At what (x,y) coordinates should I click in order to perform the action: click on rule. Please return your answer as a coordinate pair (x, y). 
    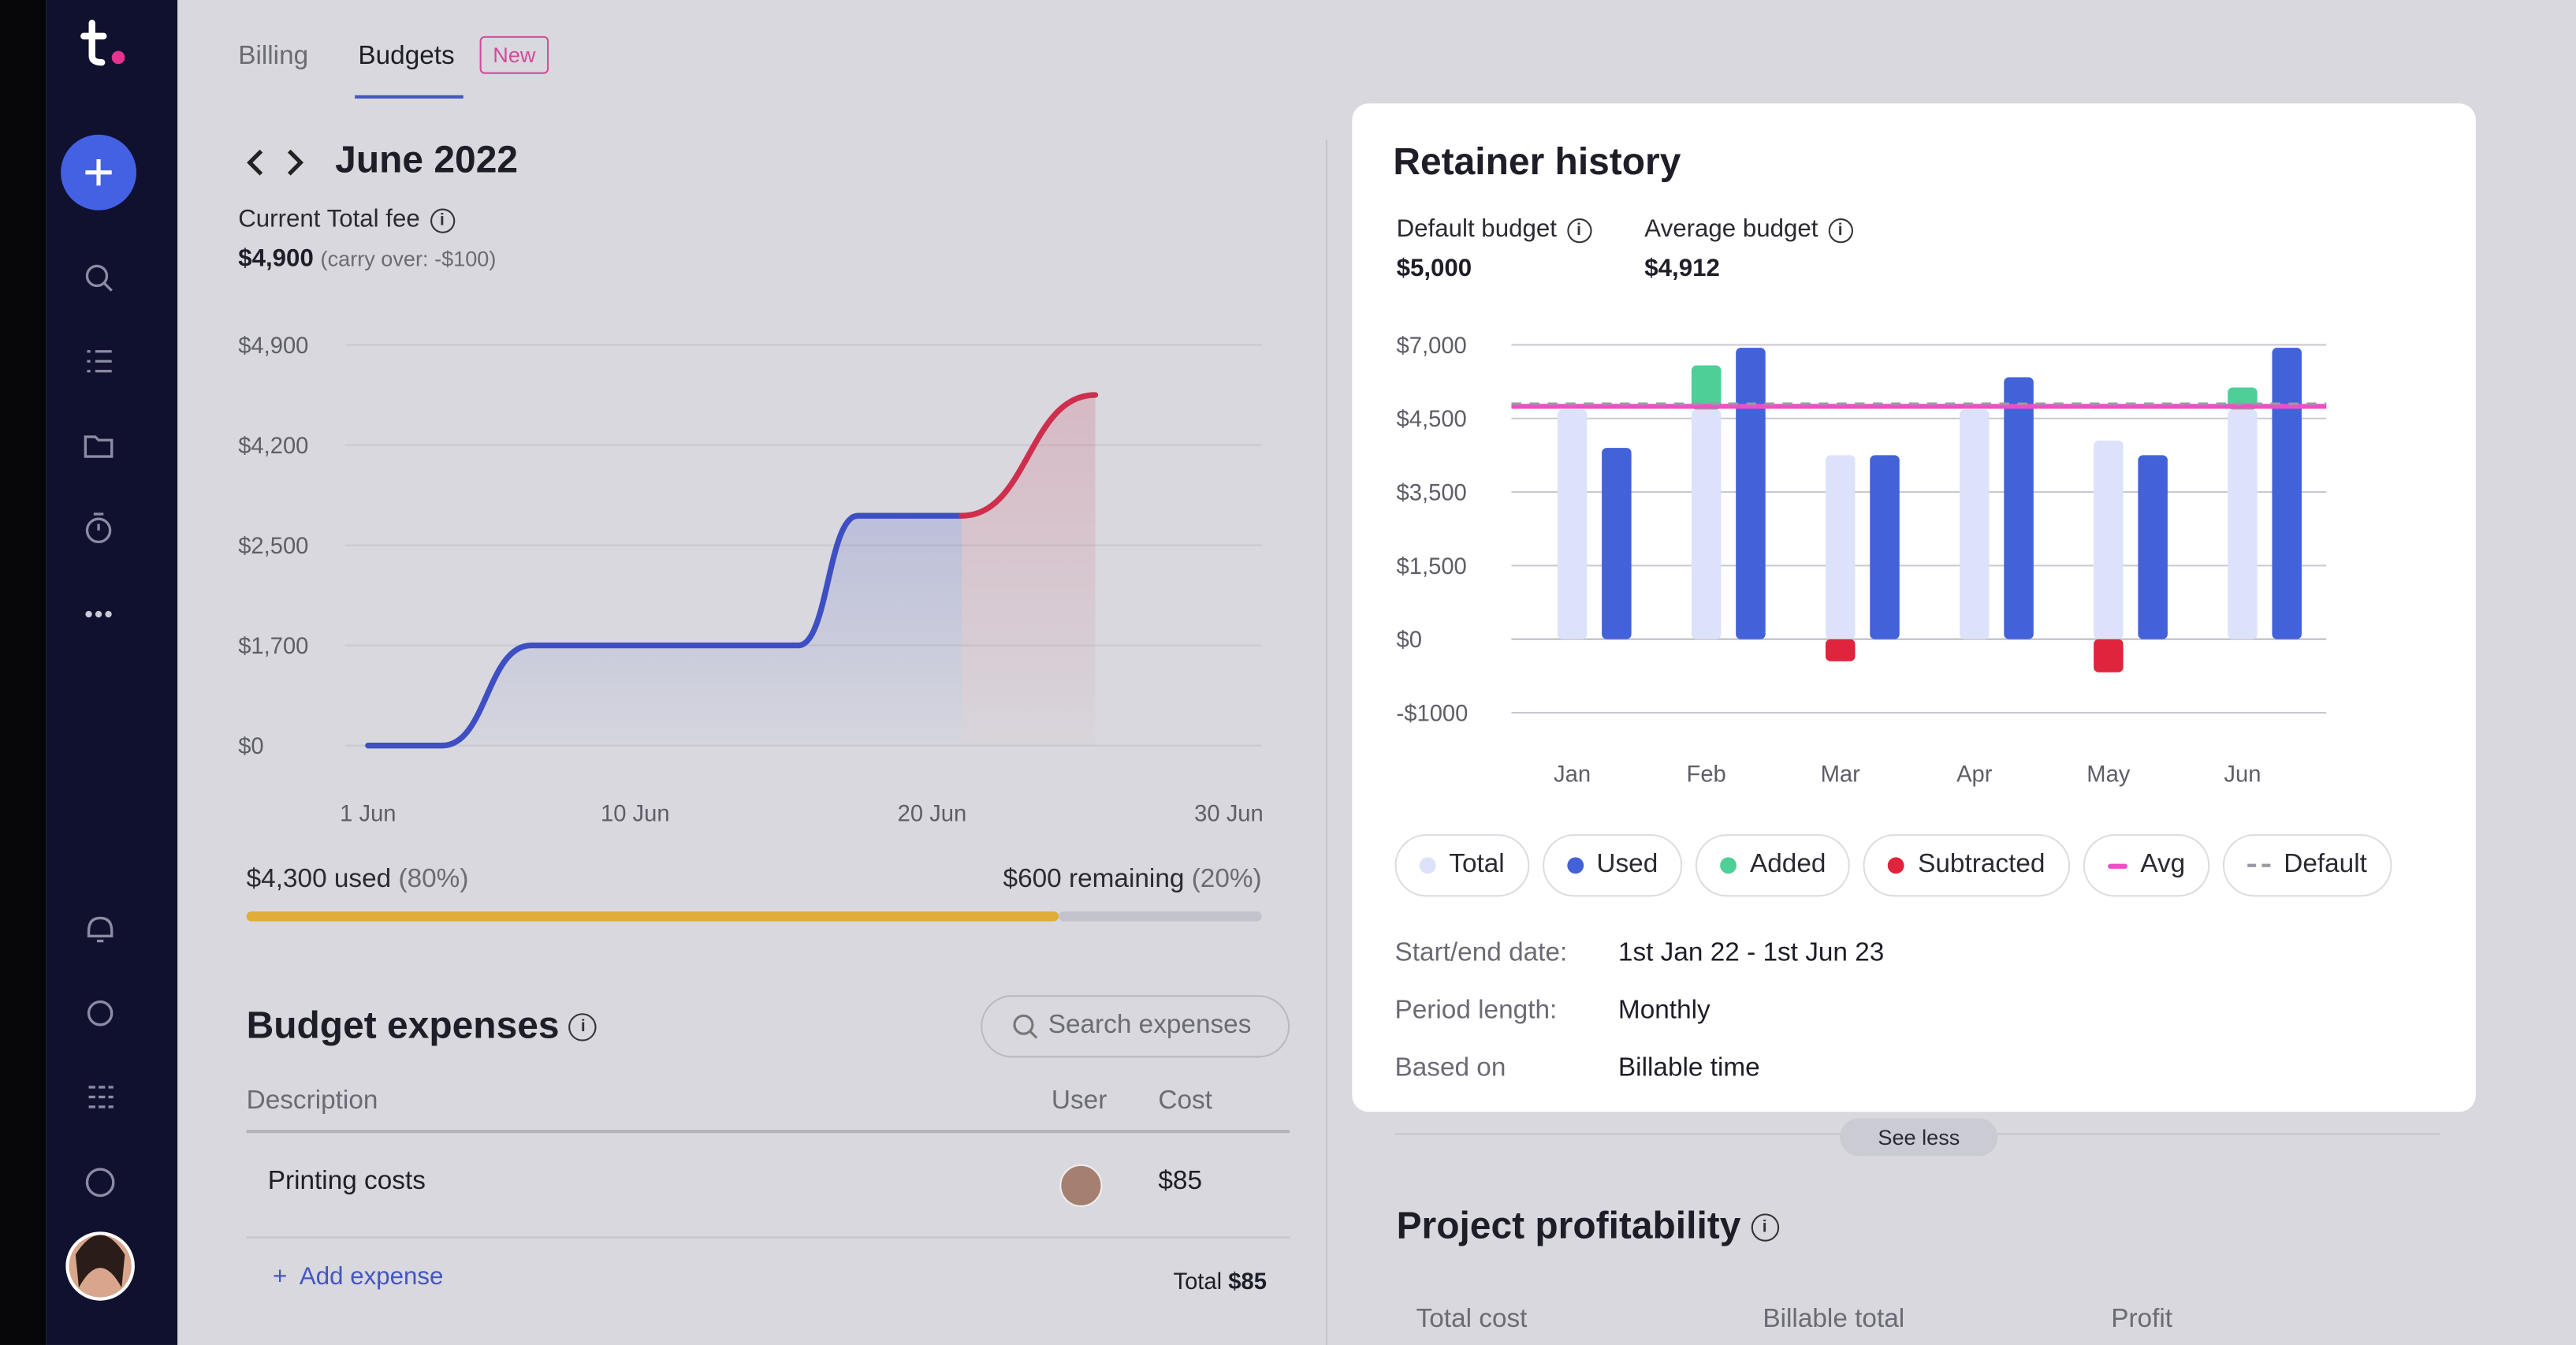
    Looking at the image, I should click on (768, 1132).